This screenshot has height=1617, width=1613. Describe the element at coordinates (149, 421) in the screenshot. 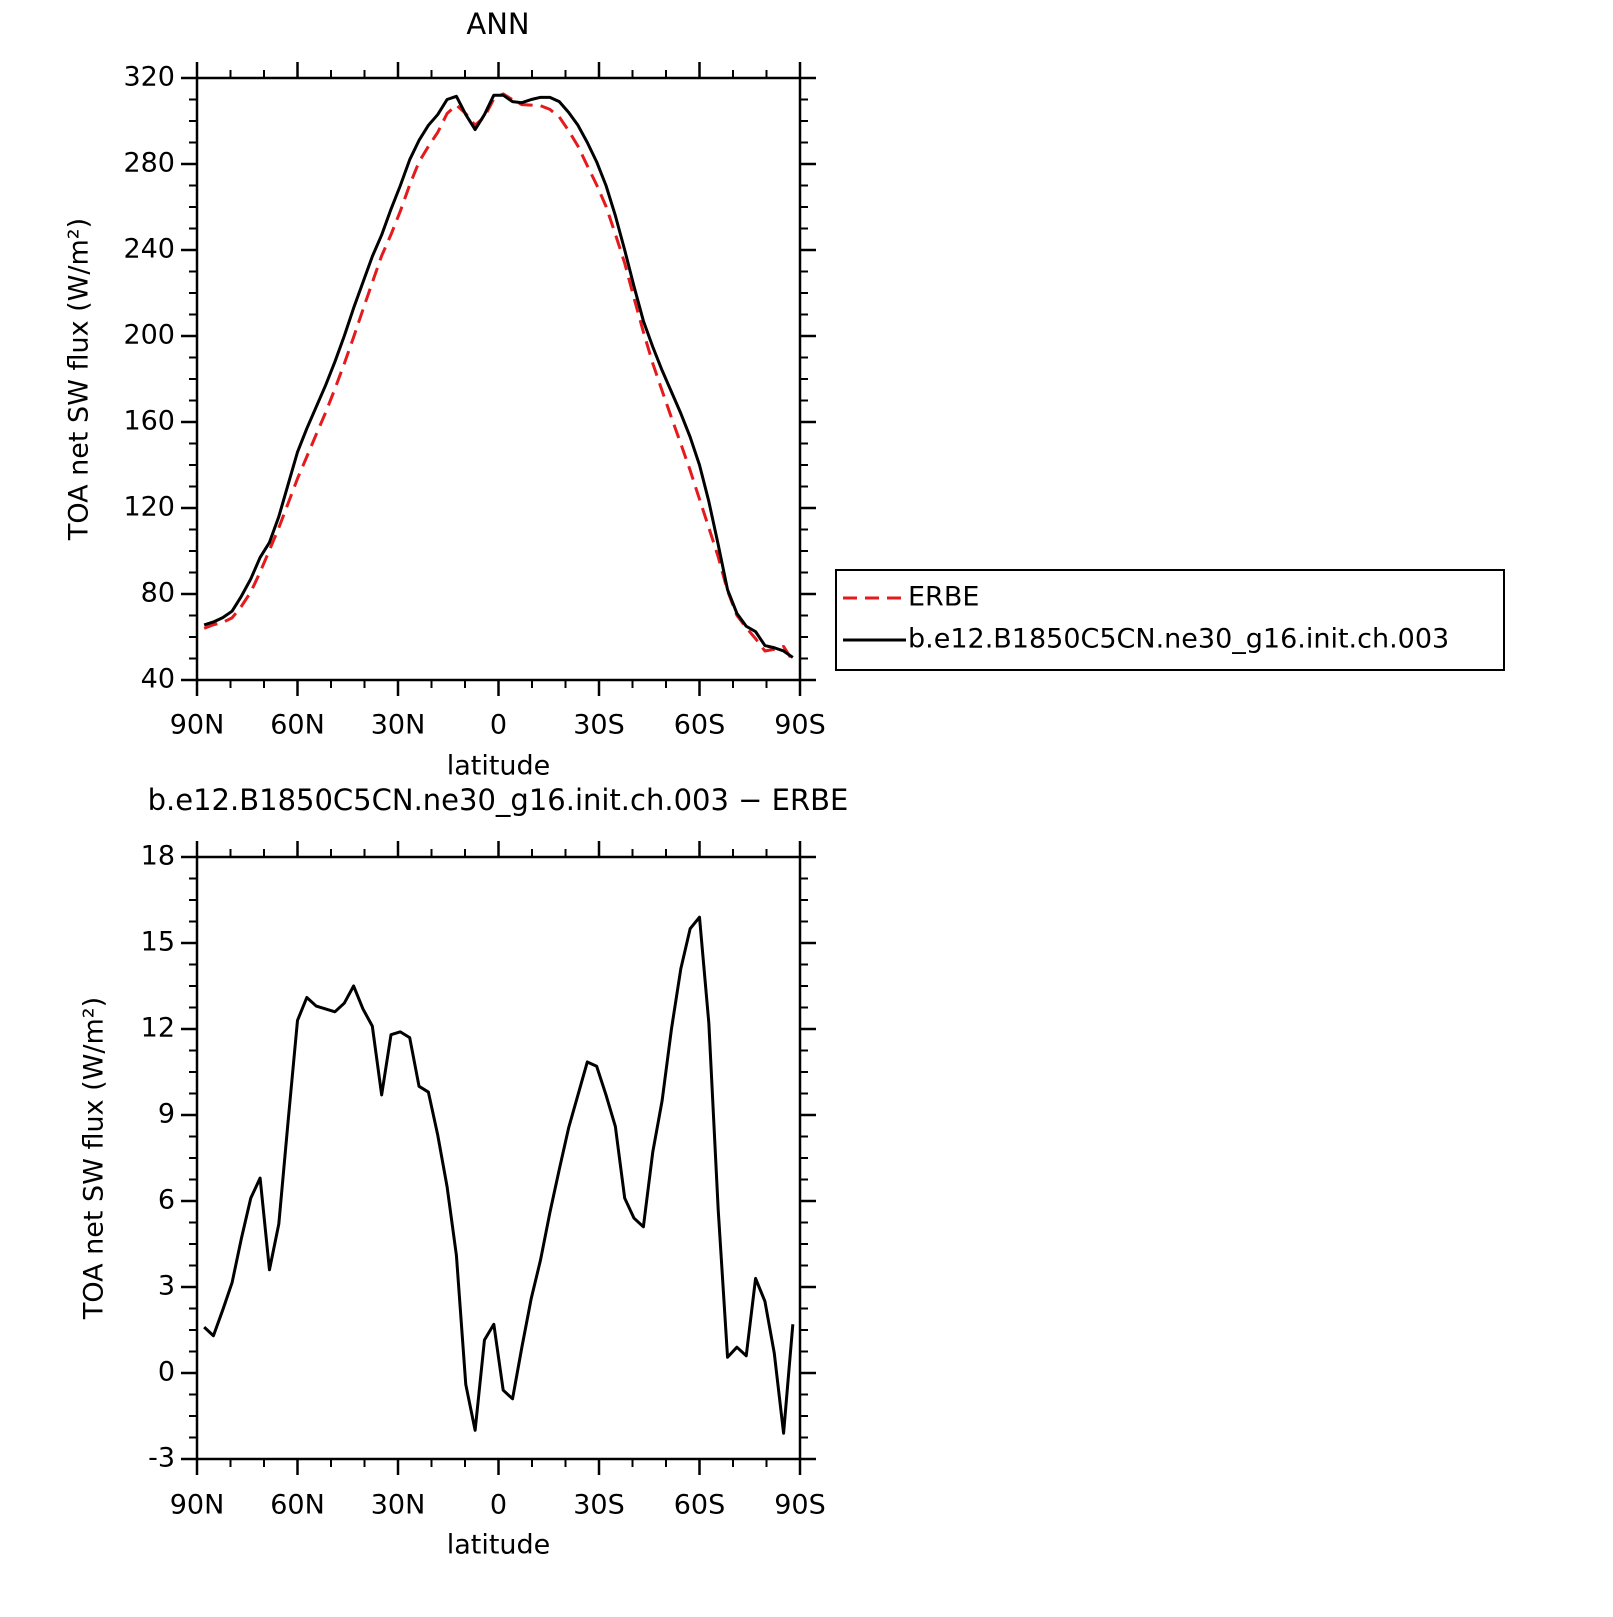

I see `y-tick-label: 160` at that location.